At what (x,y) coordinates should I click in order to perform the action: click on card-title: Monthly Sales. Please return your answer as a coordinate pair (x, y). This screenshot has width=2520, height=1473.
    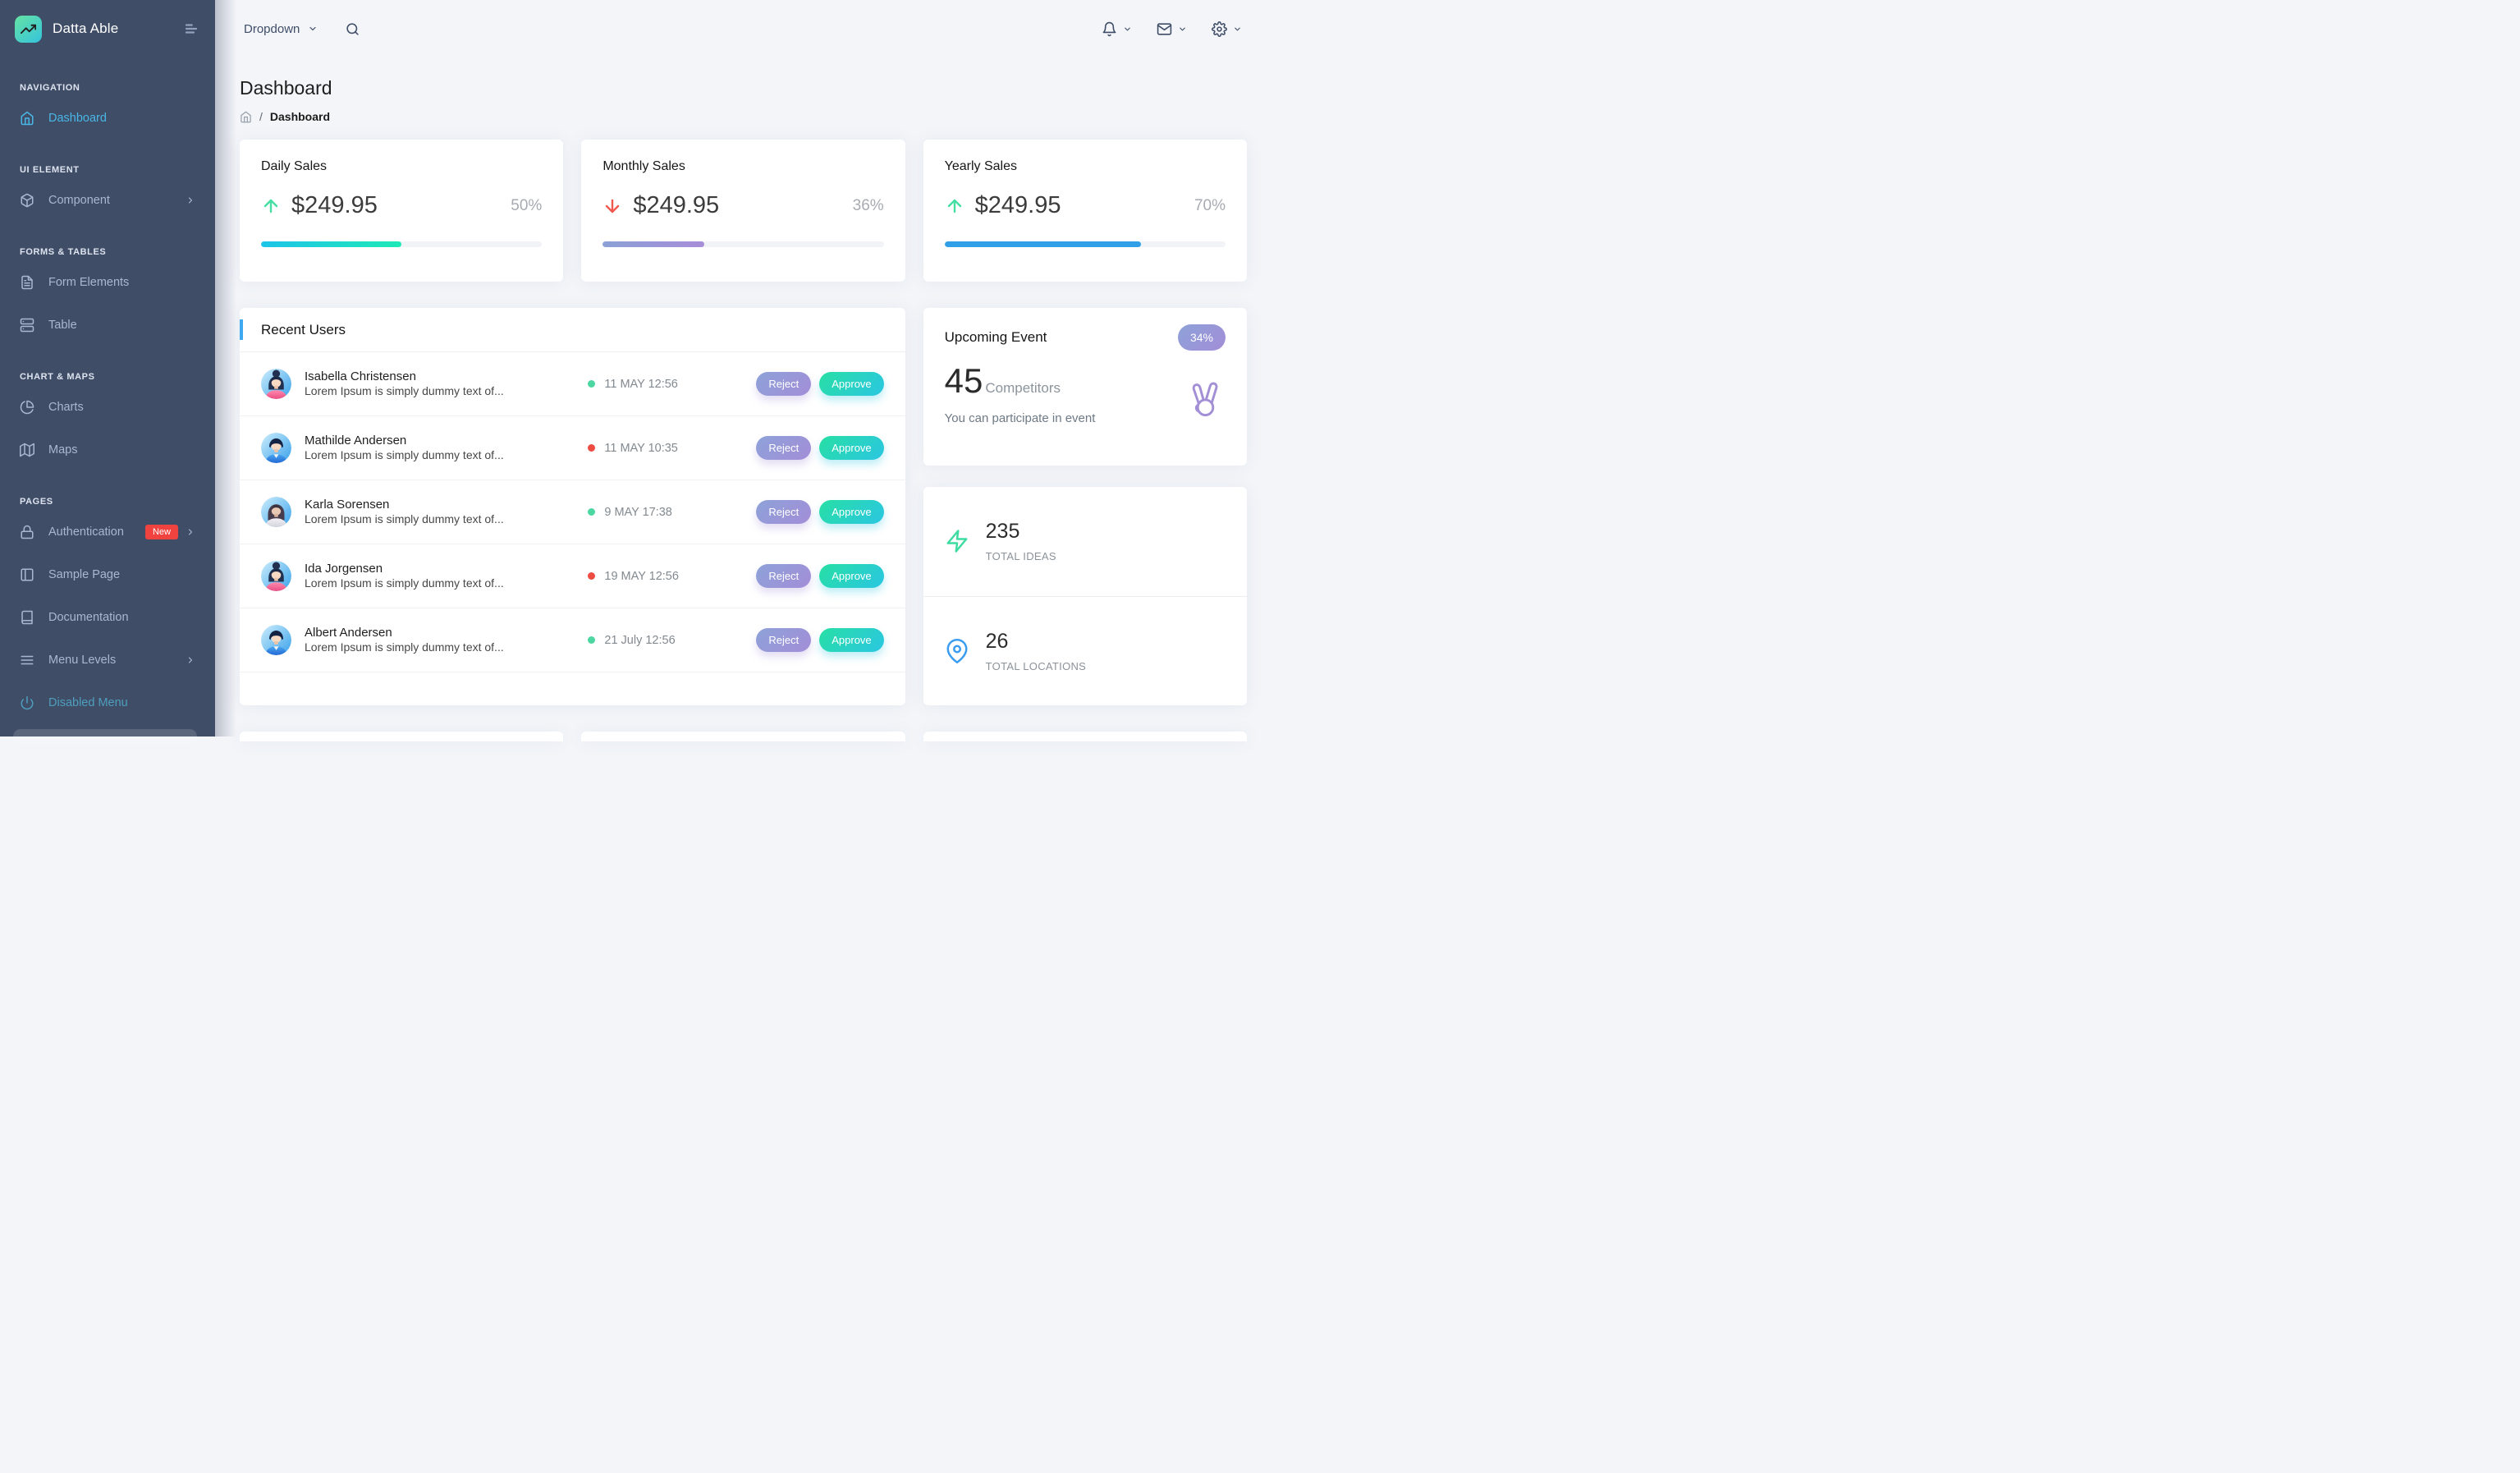
    Looking at the image, I should click on (644, 166).